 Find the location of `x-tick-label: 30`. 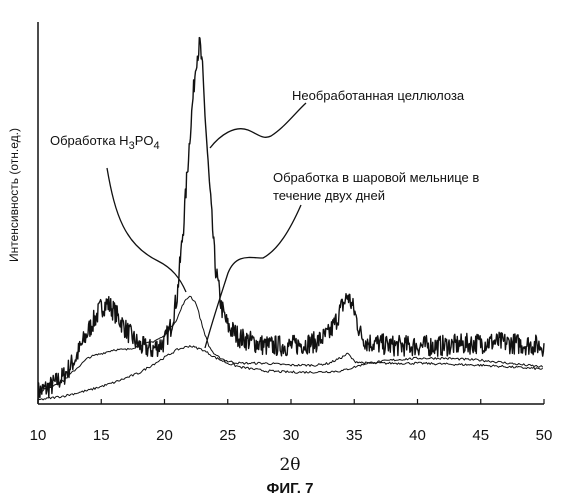

x-tick-label: 30 is located at coordinates (291, 435).